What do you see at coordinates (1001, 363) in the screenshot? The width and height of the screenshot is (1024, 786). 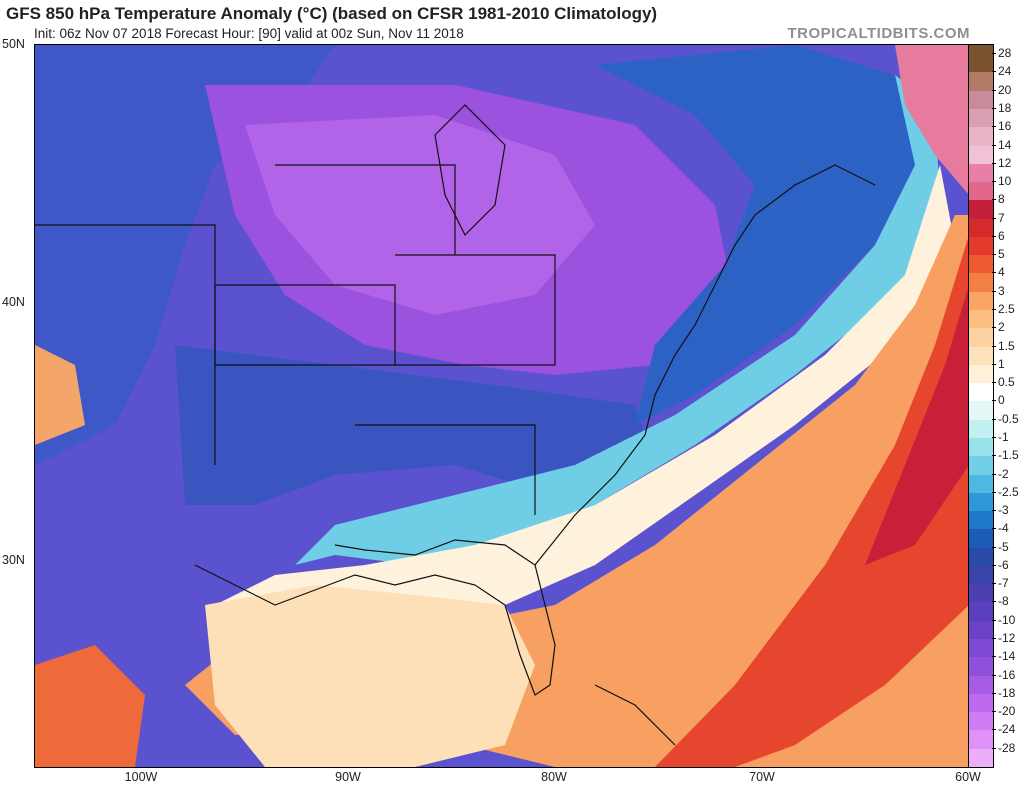 I see `colorbar-level-label: 1` at bounding box center [1001, 363].